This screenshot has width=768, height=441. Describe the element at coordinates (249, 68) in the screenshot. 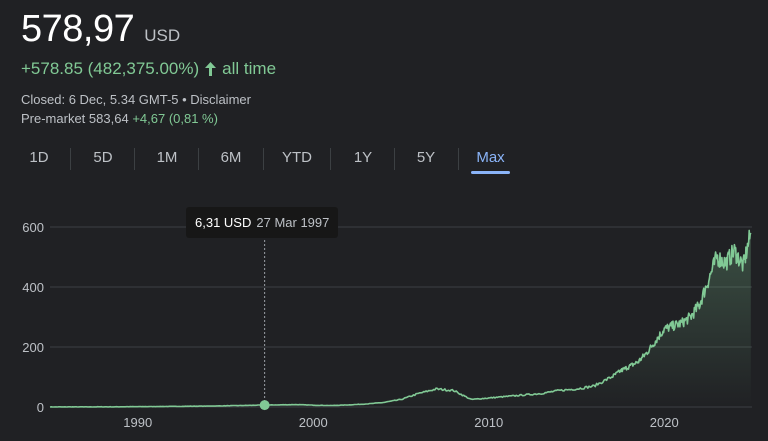

I see `change-period: all time` at that location.